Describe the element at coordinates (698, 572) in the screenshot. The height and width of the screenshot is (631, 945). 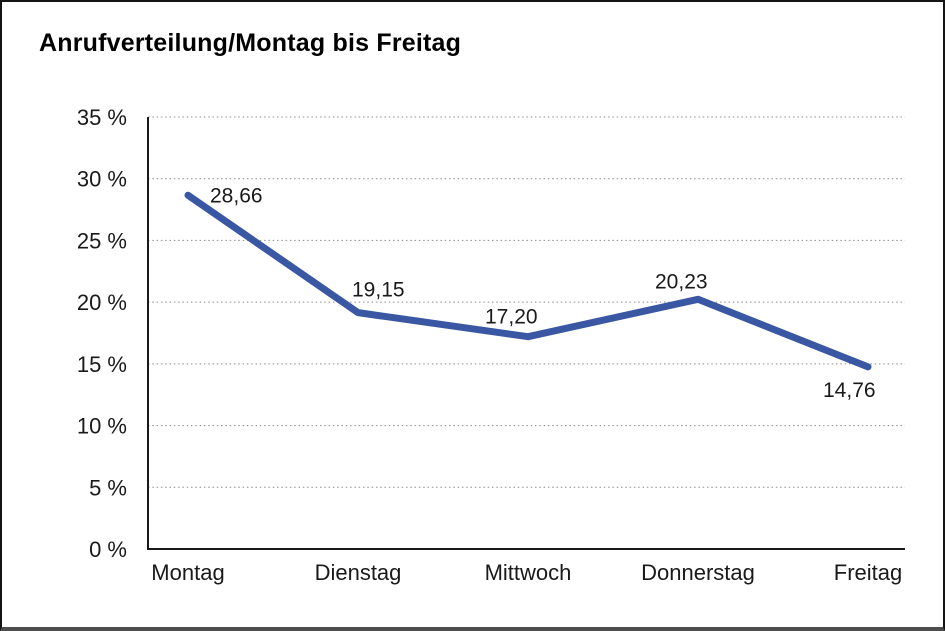
I see `x-category-label: Donnerstag` at that location.